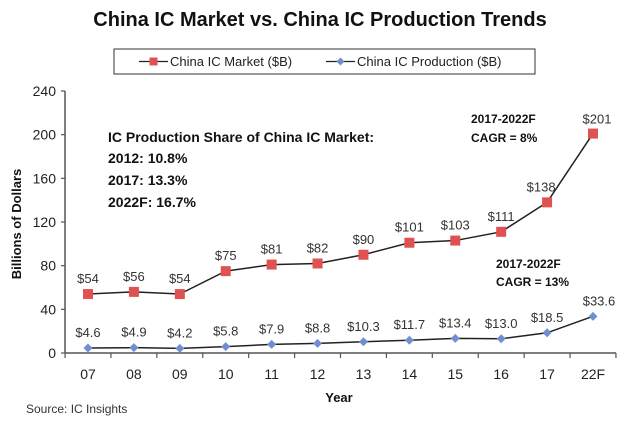 This screenshot has height=421, width=640. What do you see at coordinates (532, 273) in the screenshot?
I see `production-cagr-annotation: 2017-2022F CAGR = 13%` at bounding box center [532, 273].